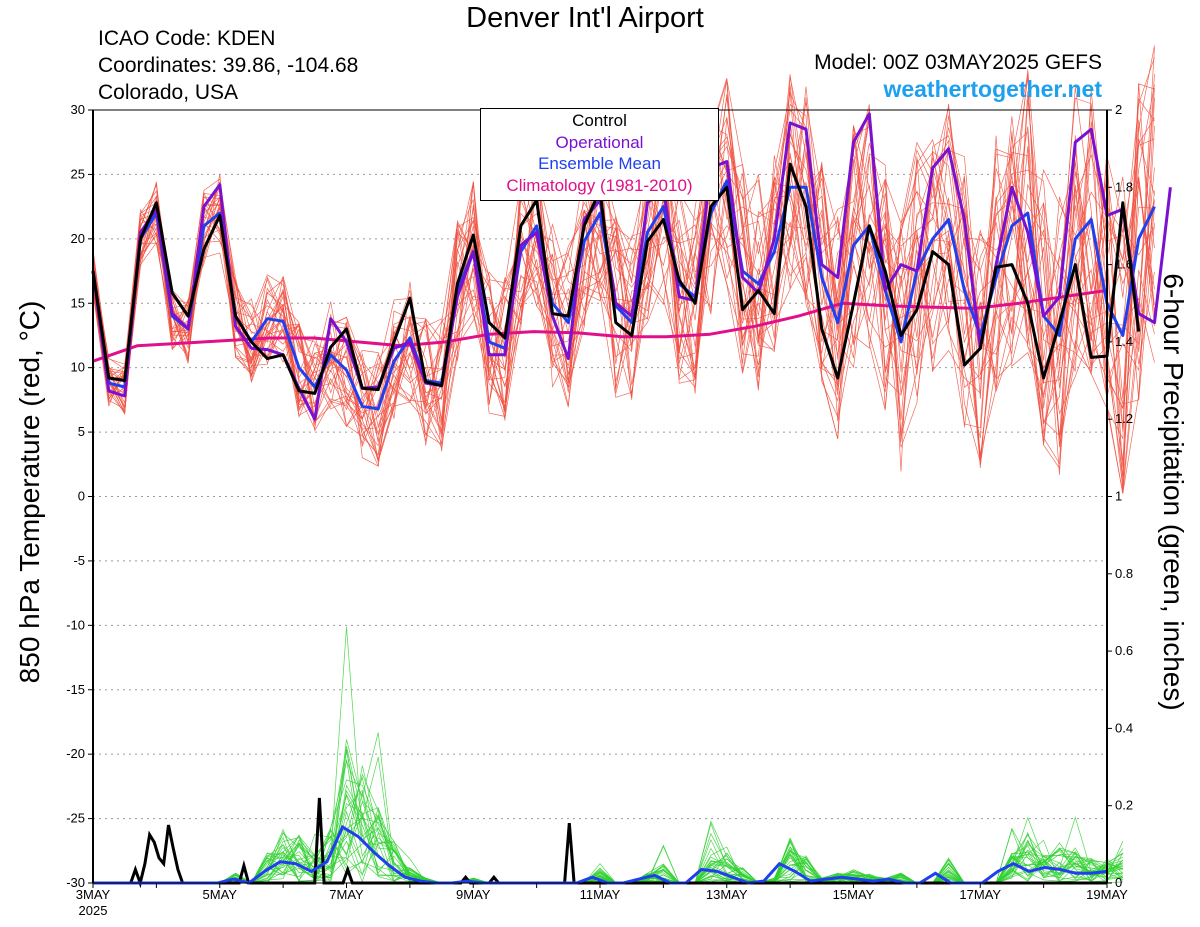 This screenshot has height=927, width=1200. What do you see at coordinates (75, 882) in the screenshot?
I see `y-tick-label: -30` at bounding box center [75, 882].